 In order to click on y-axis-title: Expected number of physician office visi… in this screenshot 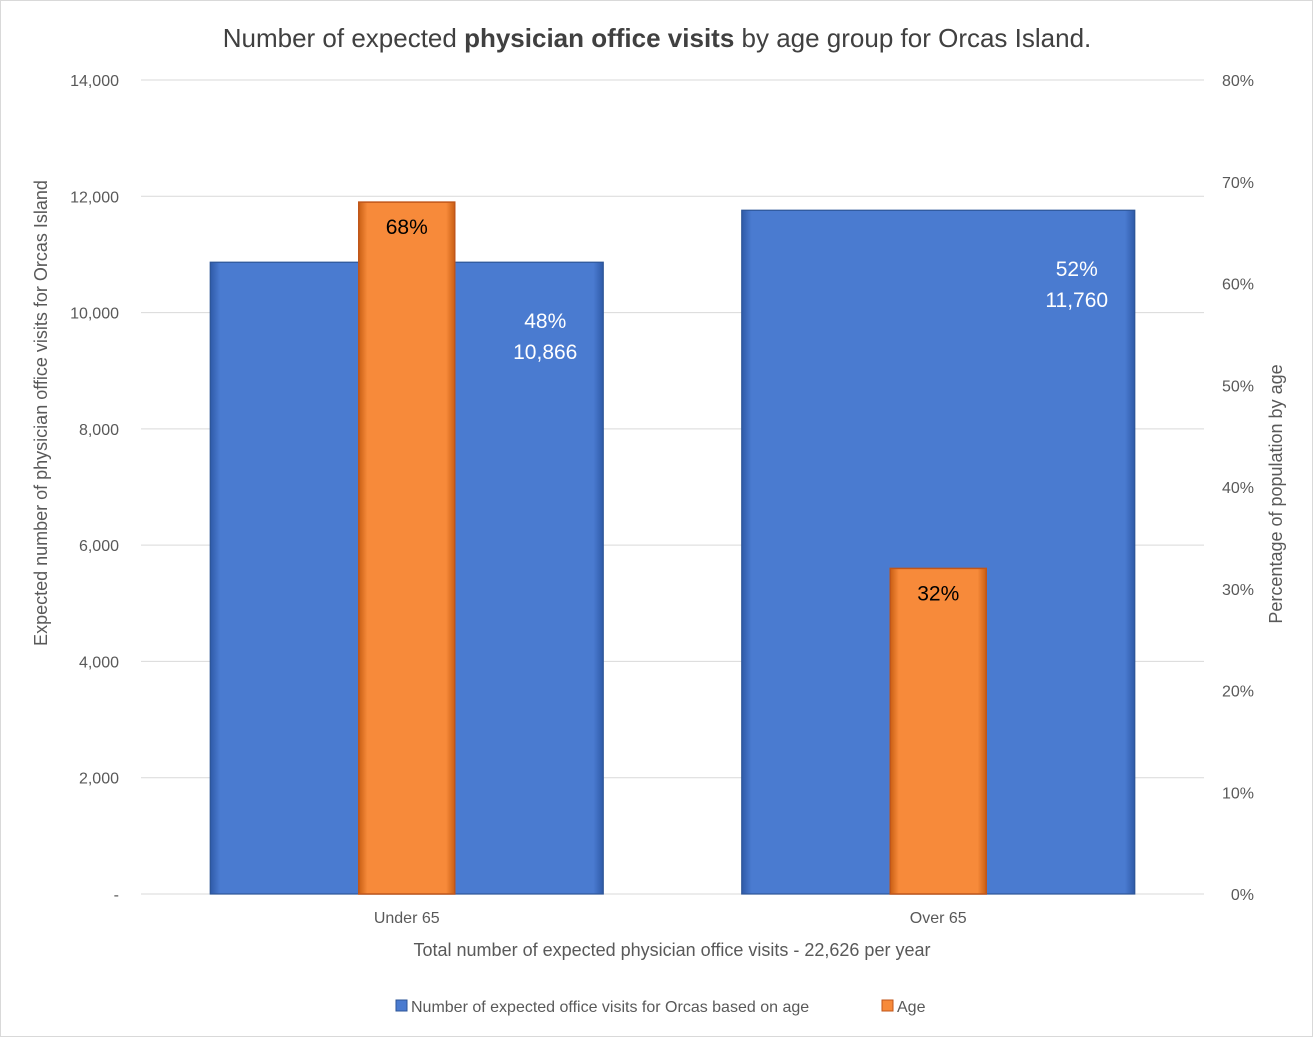, I will do `click(41, 413)`.